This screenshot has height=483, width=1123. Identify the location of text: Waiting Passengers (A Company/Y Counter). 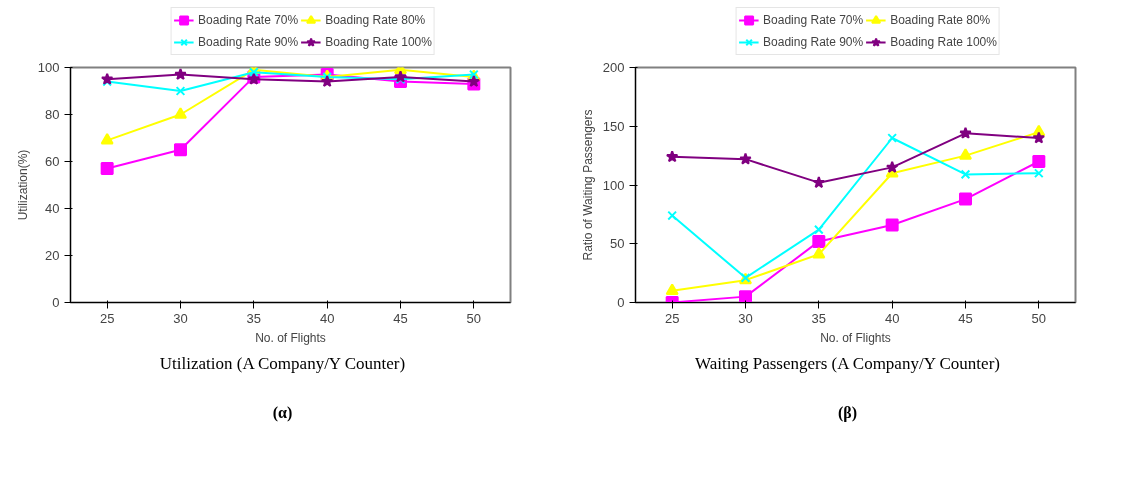
(847, 364).